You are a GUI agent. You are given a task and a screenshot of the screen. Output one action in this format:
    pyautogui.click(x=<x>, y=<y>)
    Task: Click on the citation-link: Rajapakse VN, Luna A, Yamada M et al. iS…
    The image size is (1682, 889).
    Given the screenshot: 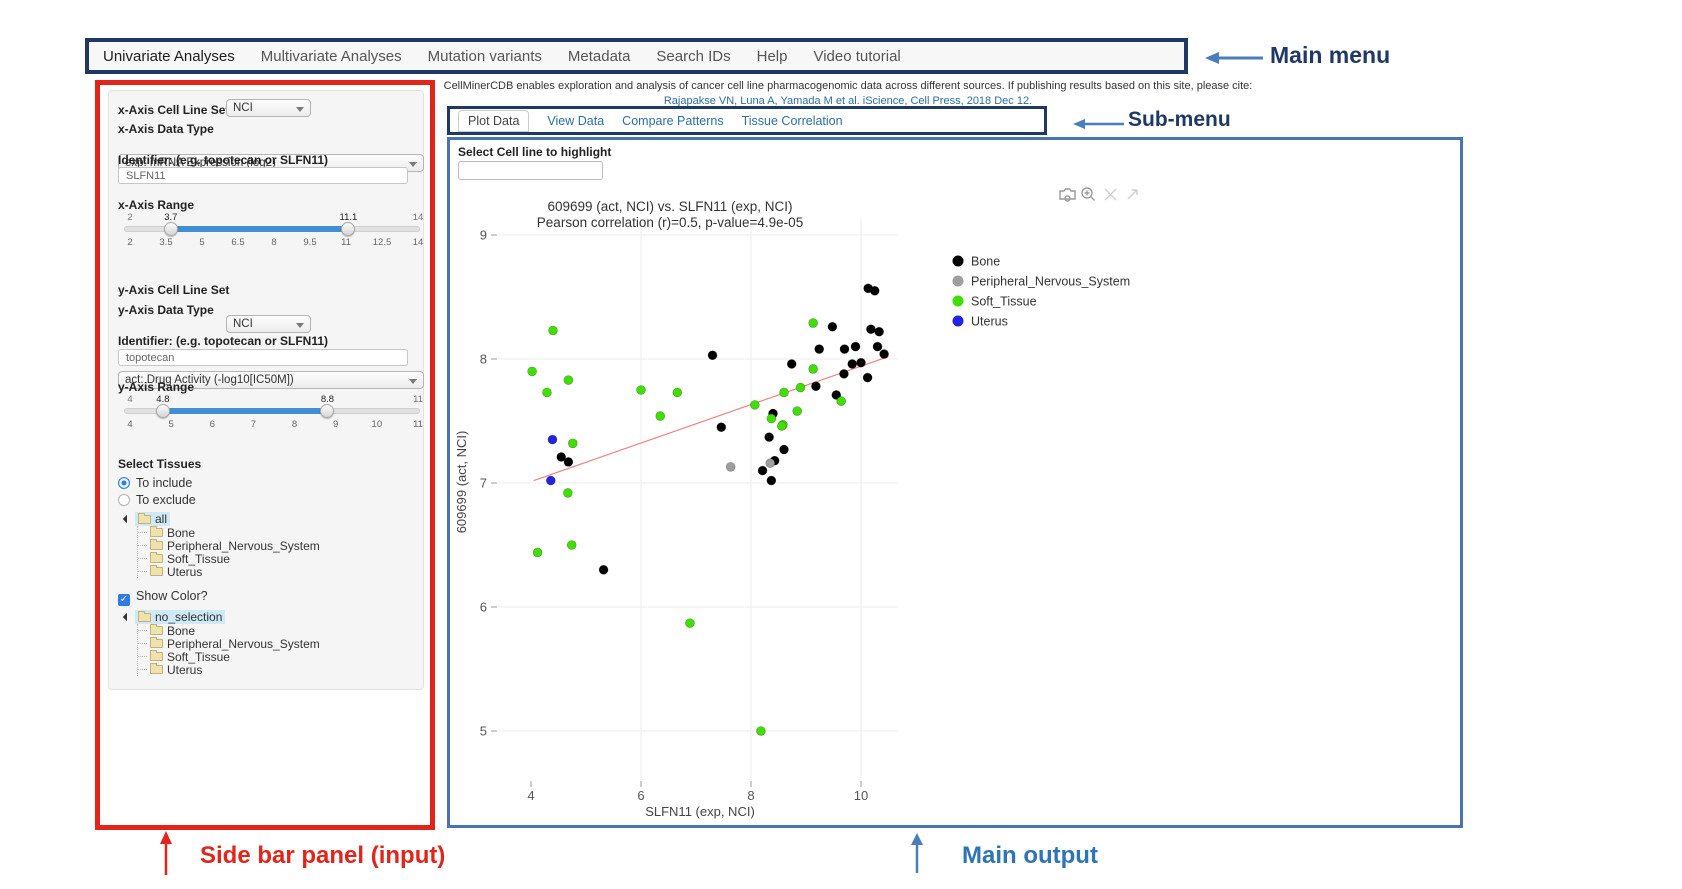 What is the action you would take?
    pyautogui.click(x=848, y=101)
    